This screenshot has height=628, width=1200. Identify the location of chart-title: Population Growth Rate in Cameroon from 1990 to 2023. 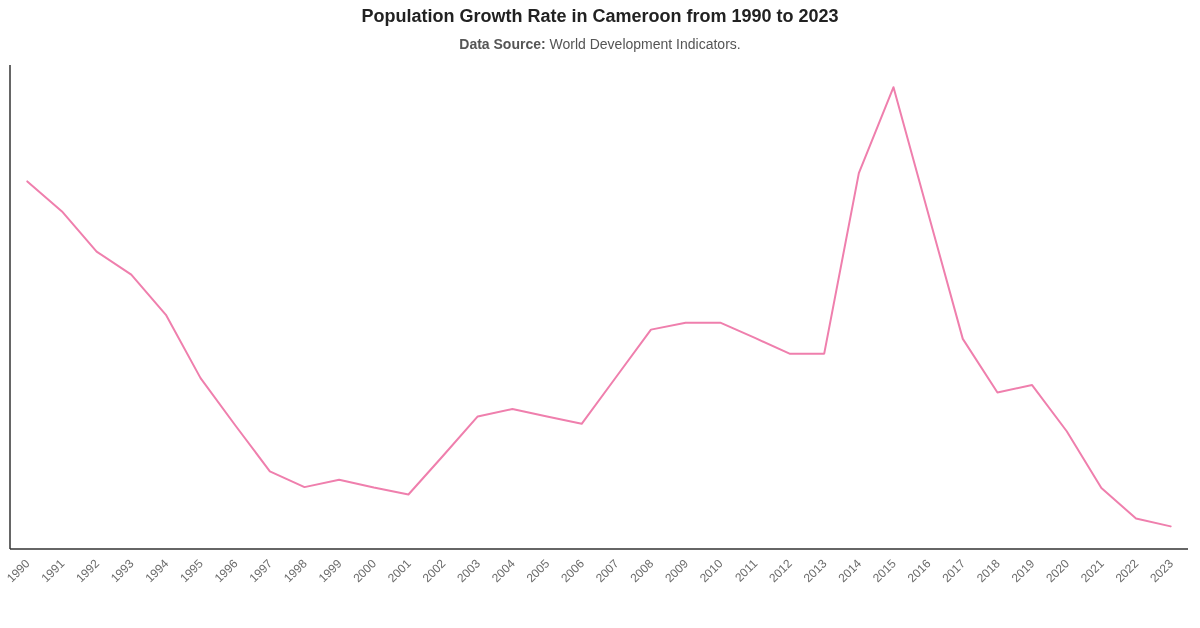
(600, 16).